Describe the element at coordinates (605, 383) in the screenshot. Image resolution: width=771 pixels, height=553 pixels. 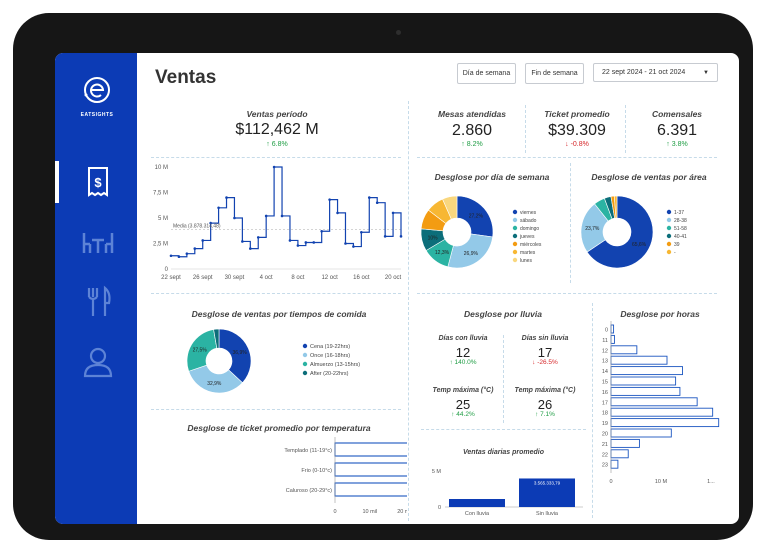
I see `category-label: 15` at that location.